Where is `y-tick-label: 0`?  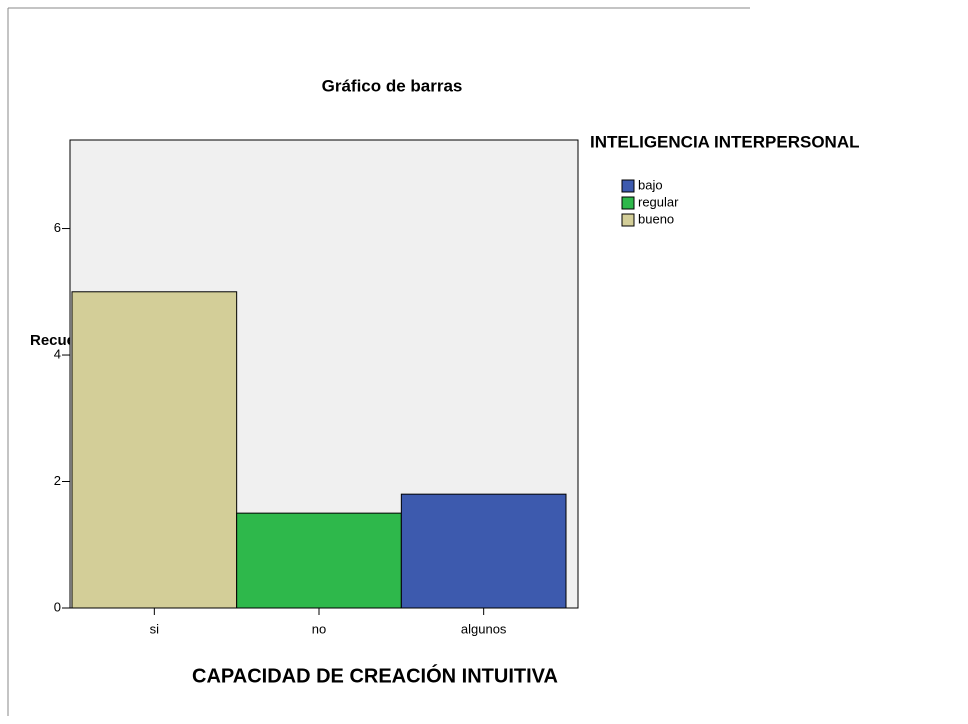
y-tick-label: 0 is located at coordinates (57, 606).